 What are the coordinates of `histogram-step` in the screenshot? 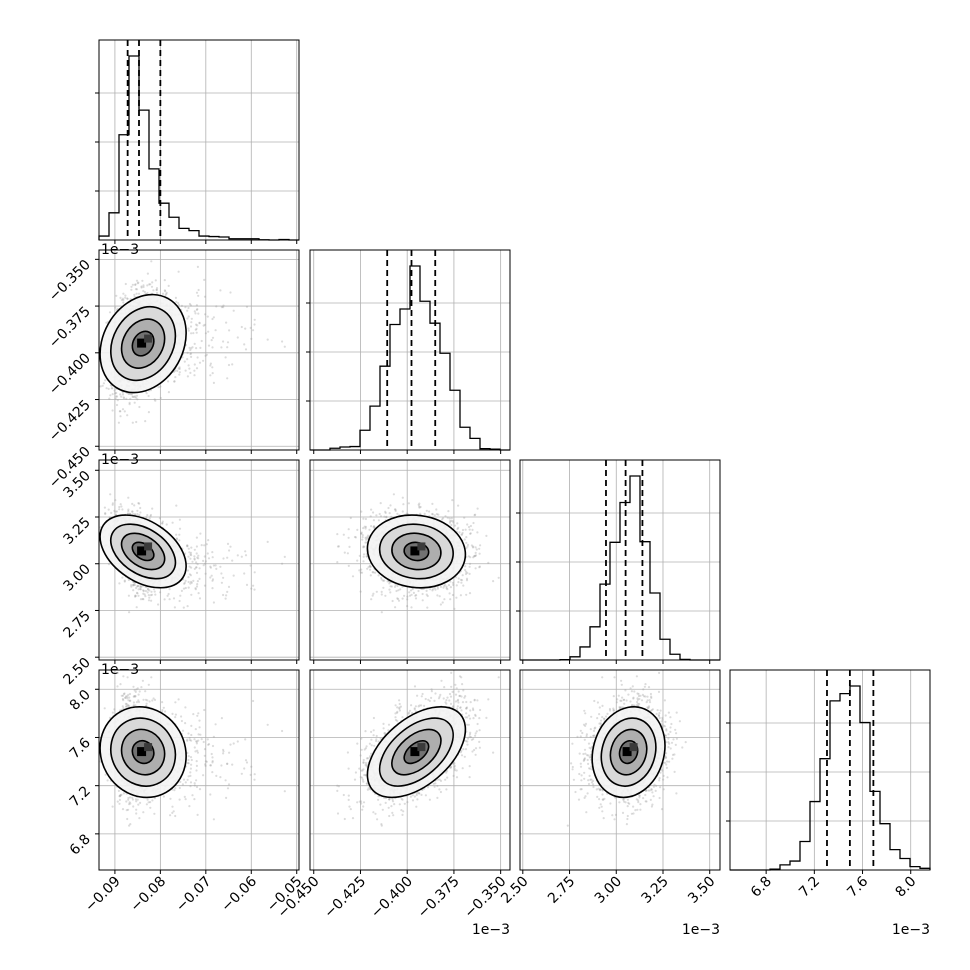 It's located at (620, 568).